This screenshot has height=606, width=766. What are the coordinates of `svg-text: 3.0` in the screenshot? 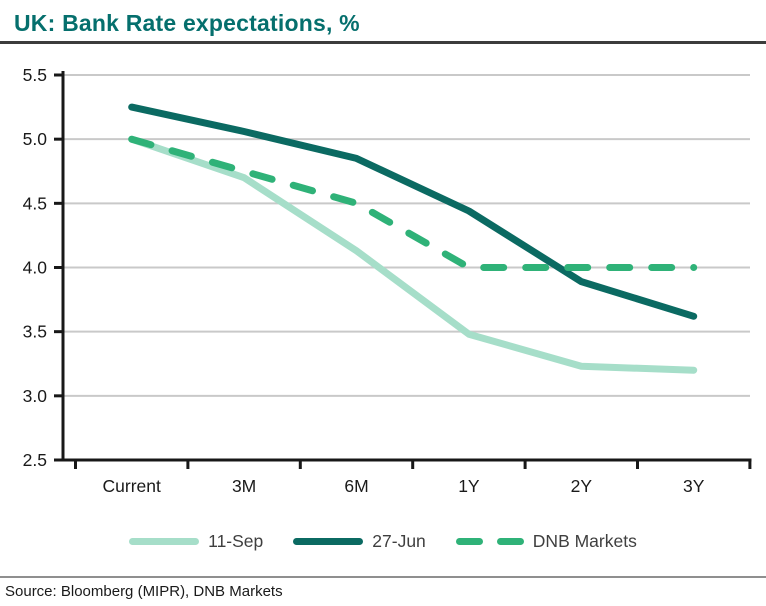 It's located at (35, 396).